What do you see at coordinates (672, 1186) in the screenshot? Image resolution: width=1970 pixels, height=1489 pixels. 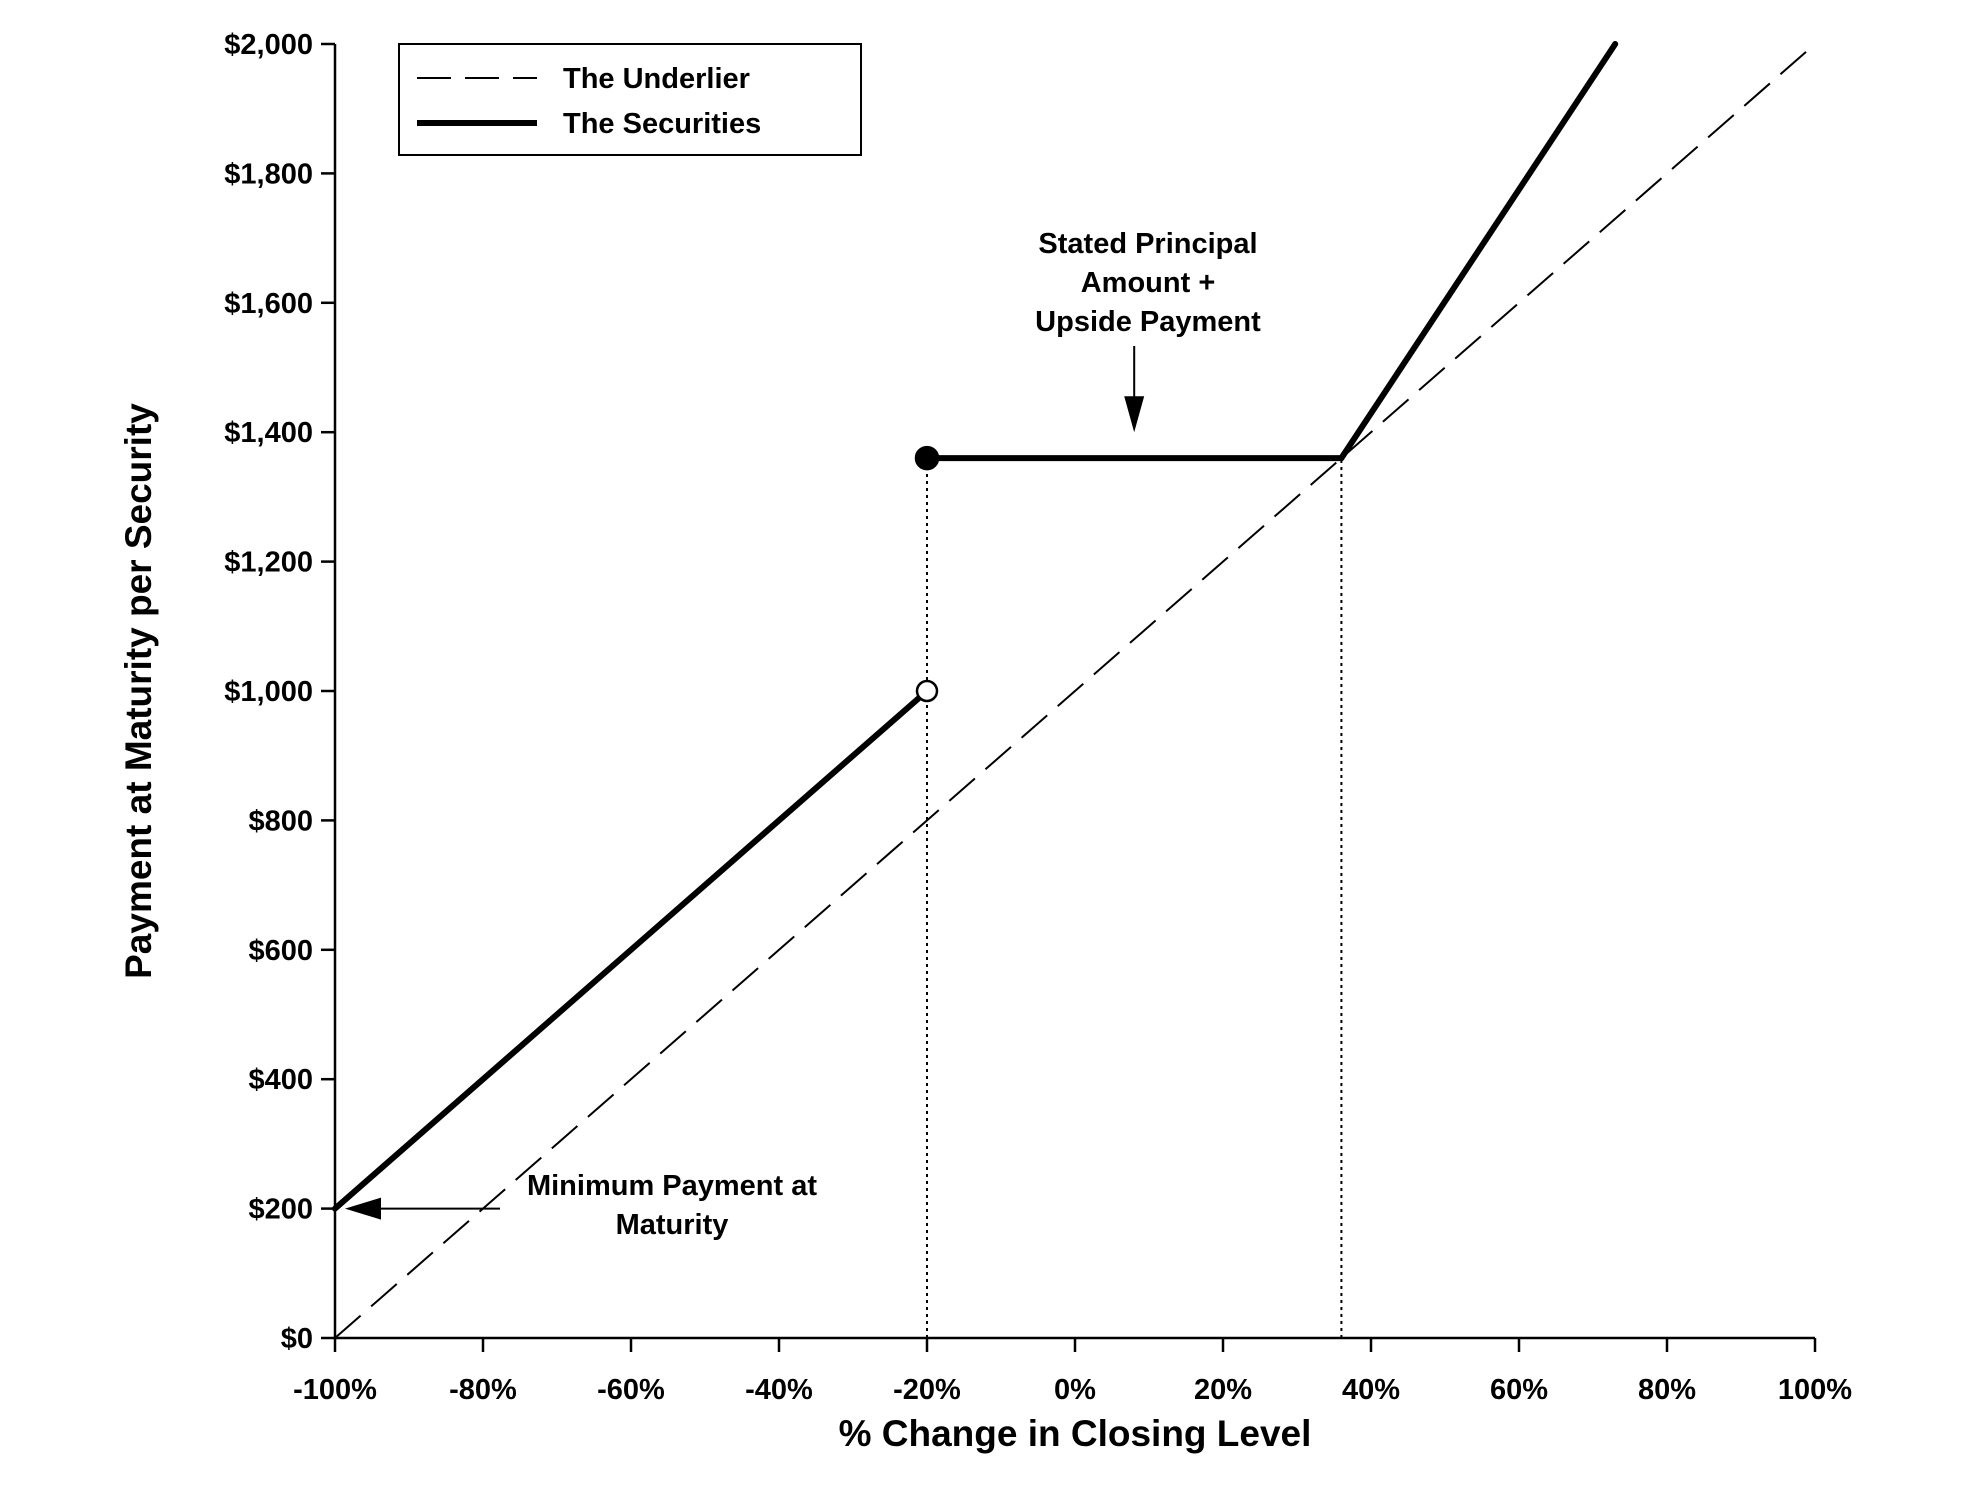 I see `annotation-minimum-text: Minimum Payment at` at bounding box center [672, 1186].